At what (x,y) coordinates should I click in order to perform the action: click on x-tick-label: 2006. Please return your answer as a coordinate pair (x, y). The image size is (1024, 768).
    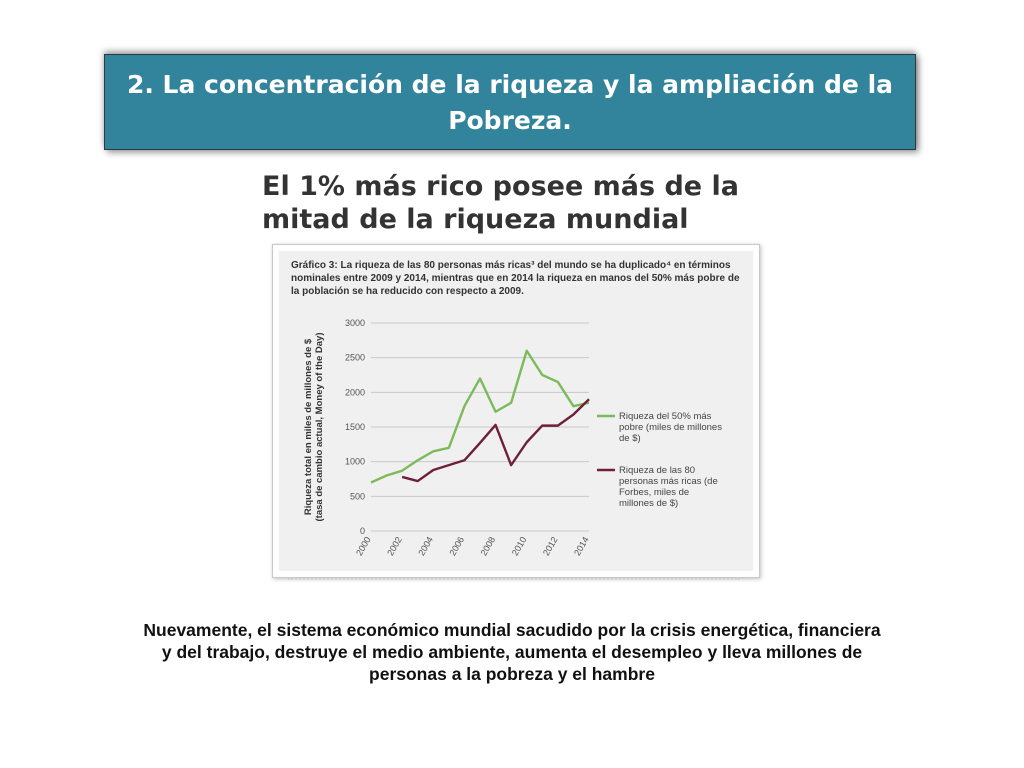
    Looking at the image, I should click on (456, 546).